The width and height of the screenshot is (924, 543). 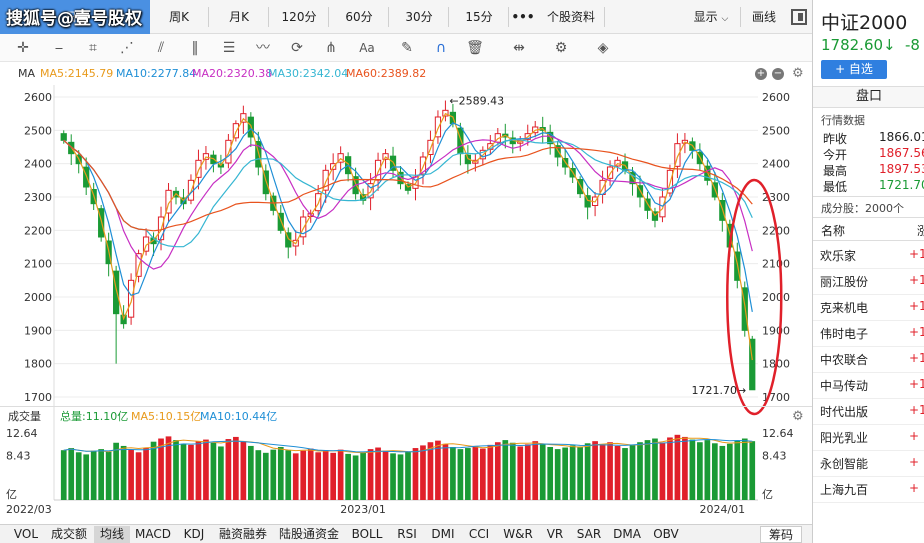 What do you see at coordinates (799, 17) in the screenshot?
I see `panel-toggle-icon` at bounding box center [799, 17].